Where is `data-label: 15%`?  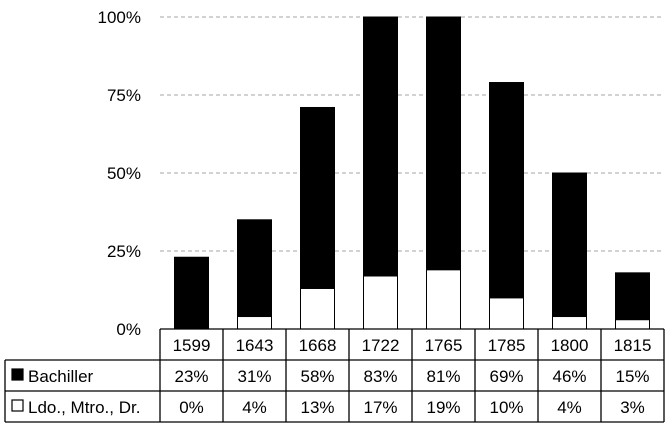
data-label: 15% is located at coordinates (632, 376).